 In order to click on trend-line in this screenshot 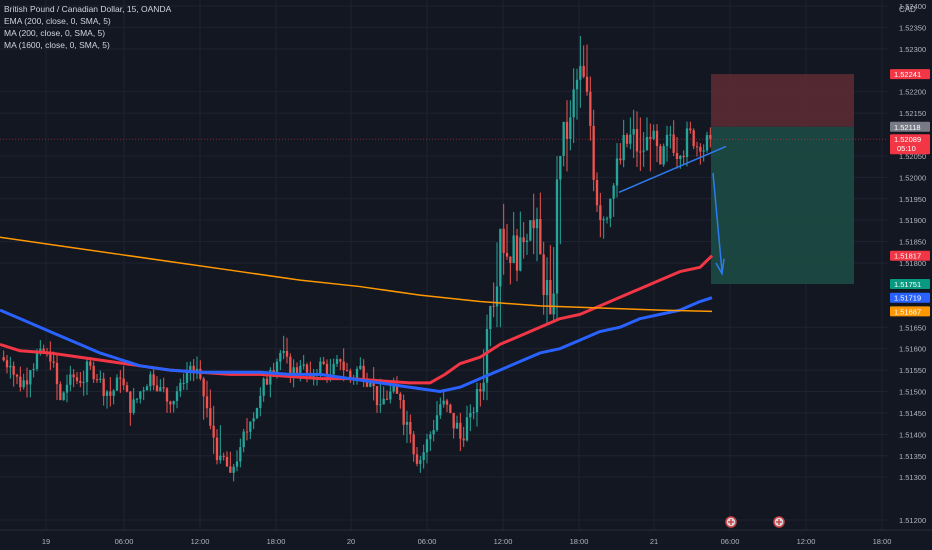, I will do `click(672, 169)`.